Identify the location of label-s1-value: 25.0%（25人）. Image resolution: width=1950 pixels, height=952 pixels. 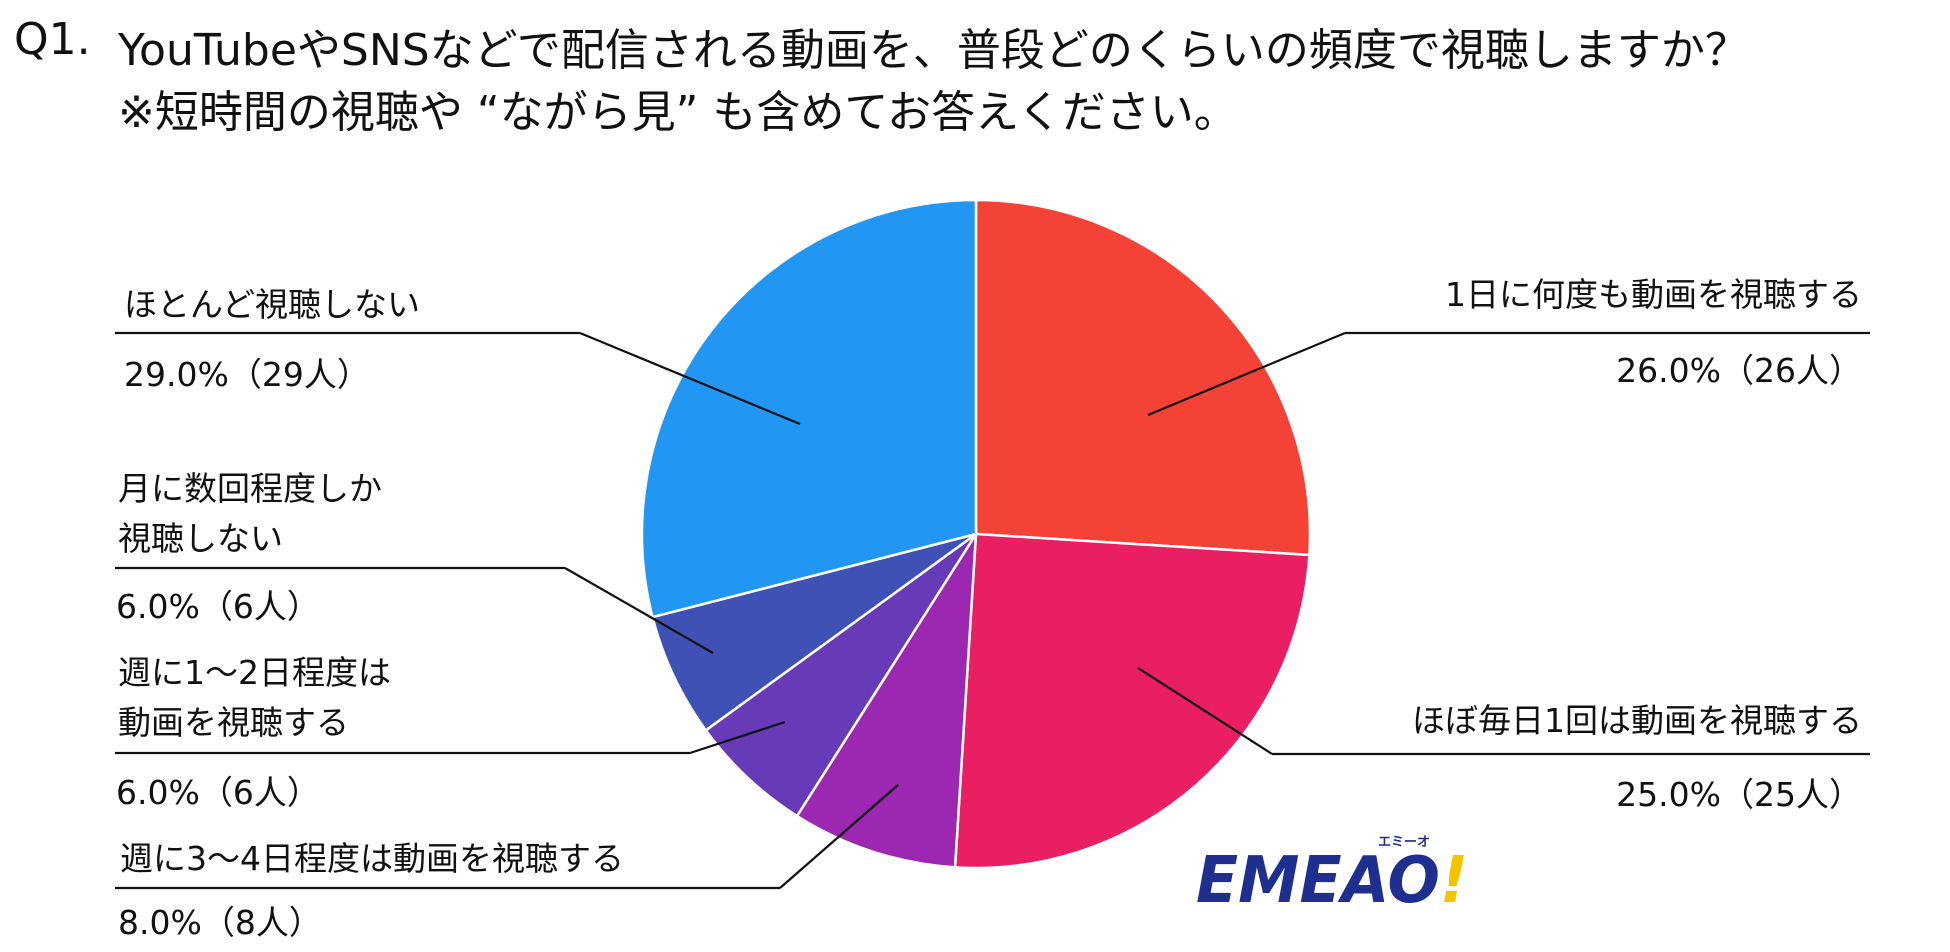
(1739, 794).